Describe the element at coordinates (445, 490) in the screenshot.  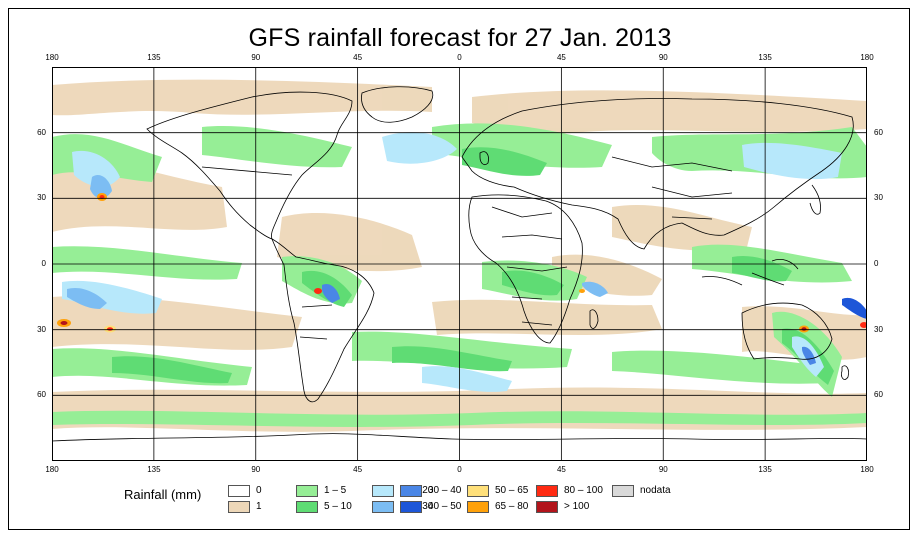
I see `legend-label: 30 – 40` at that location.